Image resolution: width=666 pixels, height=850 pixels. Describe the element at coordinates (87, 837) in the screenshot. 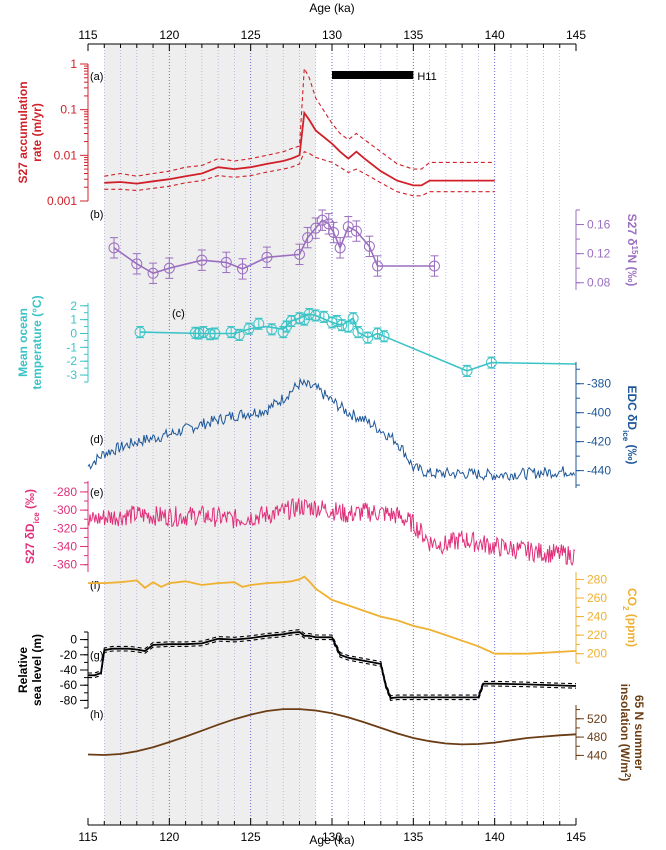

I see `x-tick-label-bottom: 115` at that location.